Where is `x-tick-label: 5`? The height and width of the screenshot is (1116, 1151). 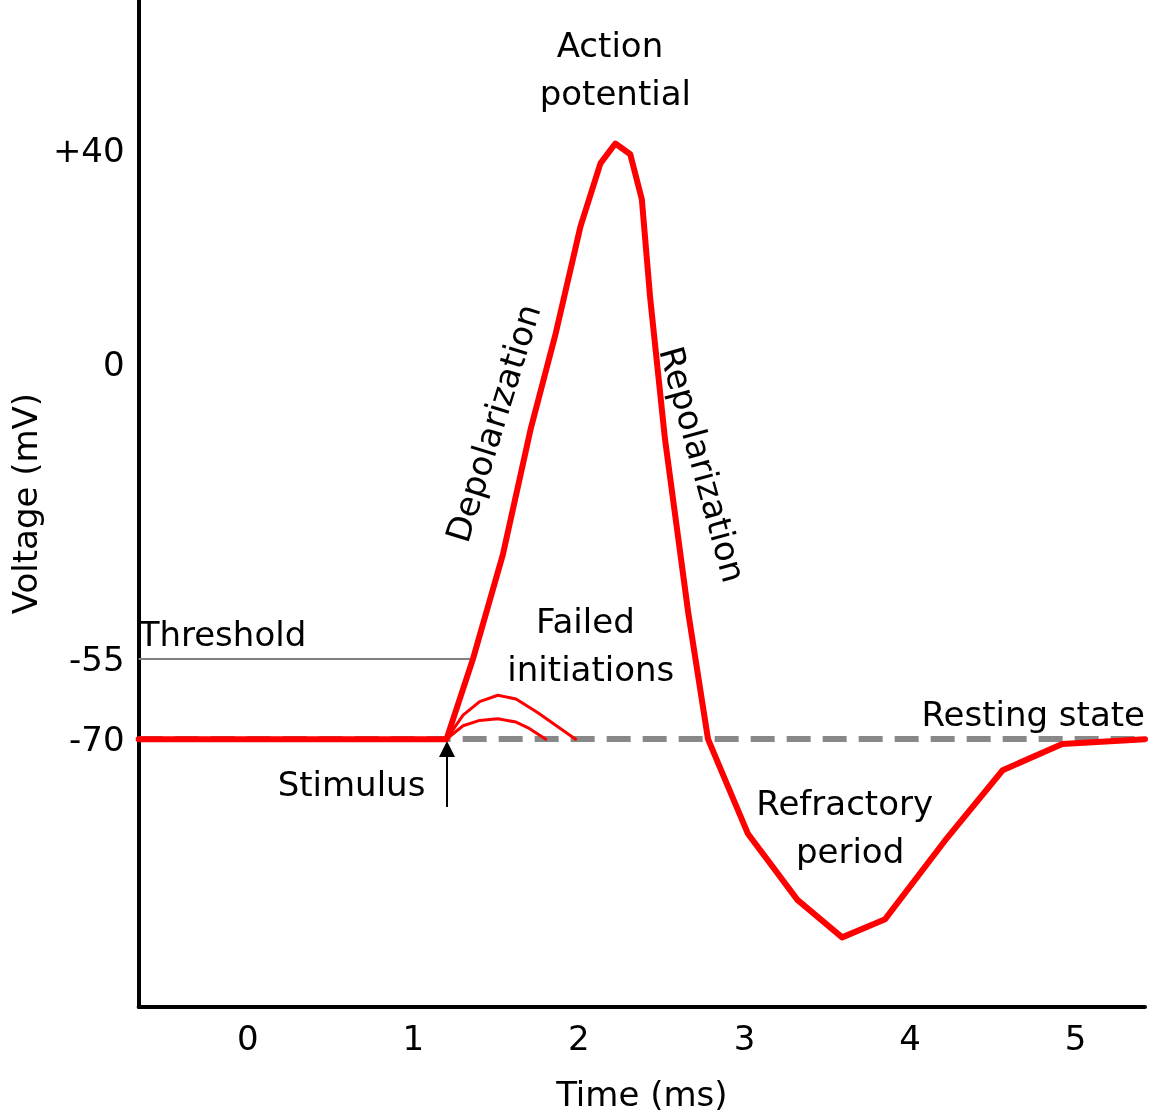 x-tick-label: 5 is located at coordinates (1075, 1038).